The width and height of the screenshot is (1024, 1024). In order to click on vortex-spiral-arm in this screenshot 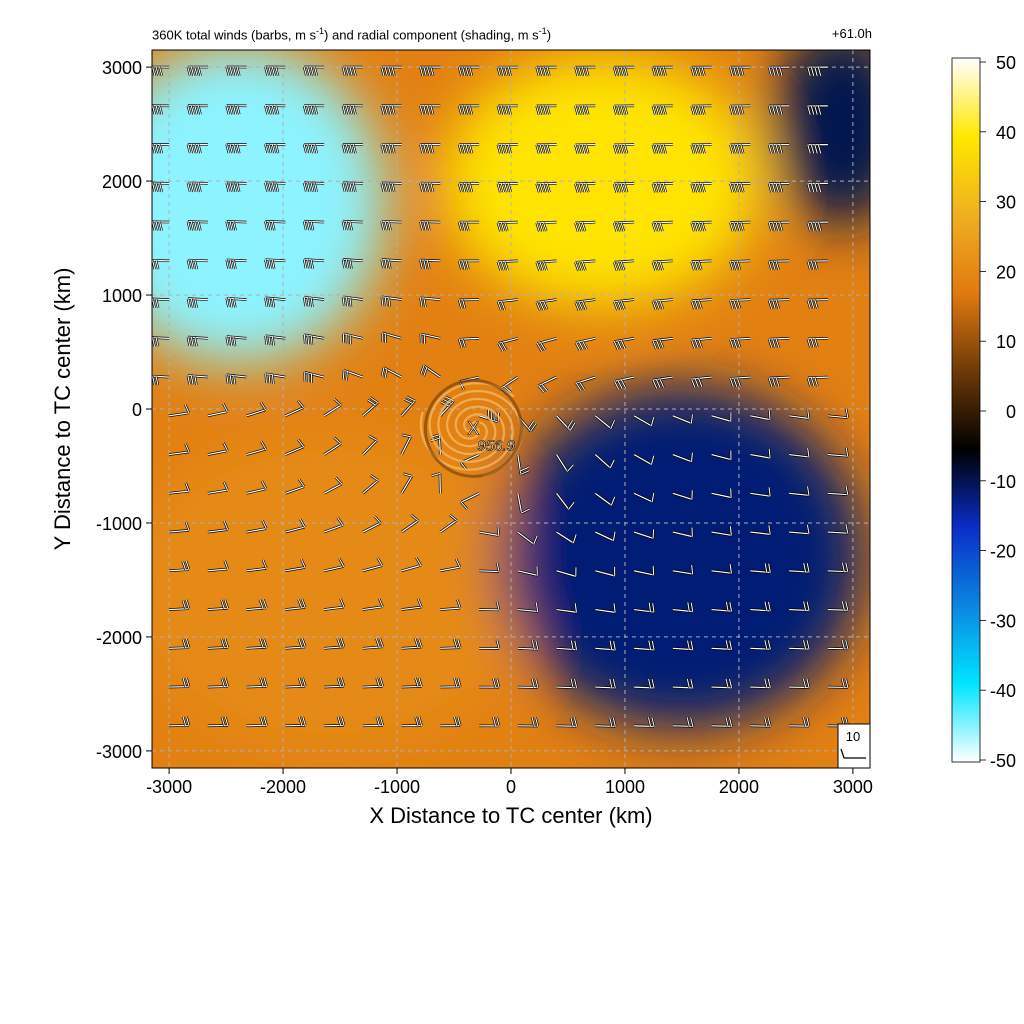, I will do `click(471, 422)`.